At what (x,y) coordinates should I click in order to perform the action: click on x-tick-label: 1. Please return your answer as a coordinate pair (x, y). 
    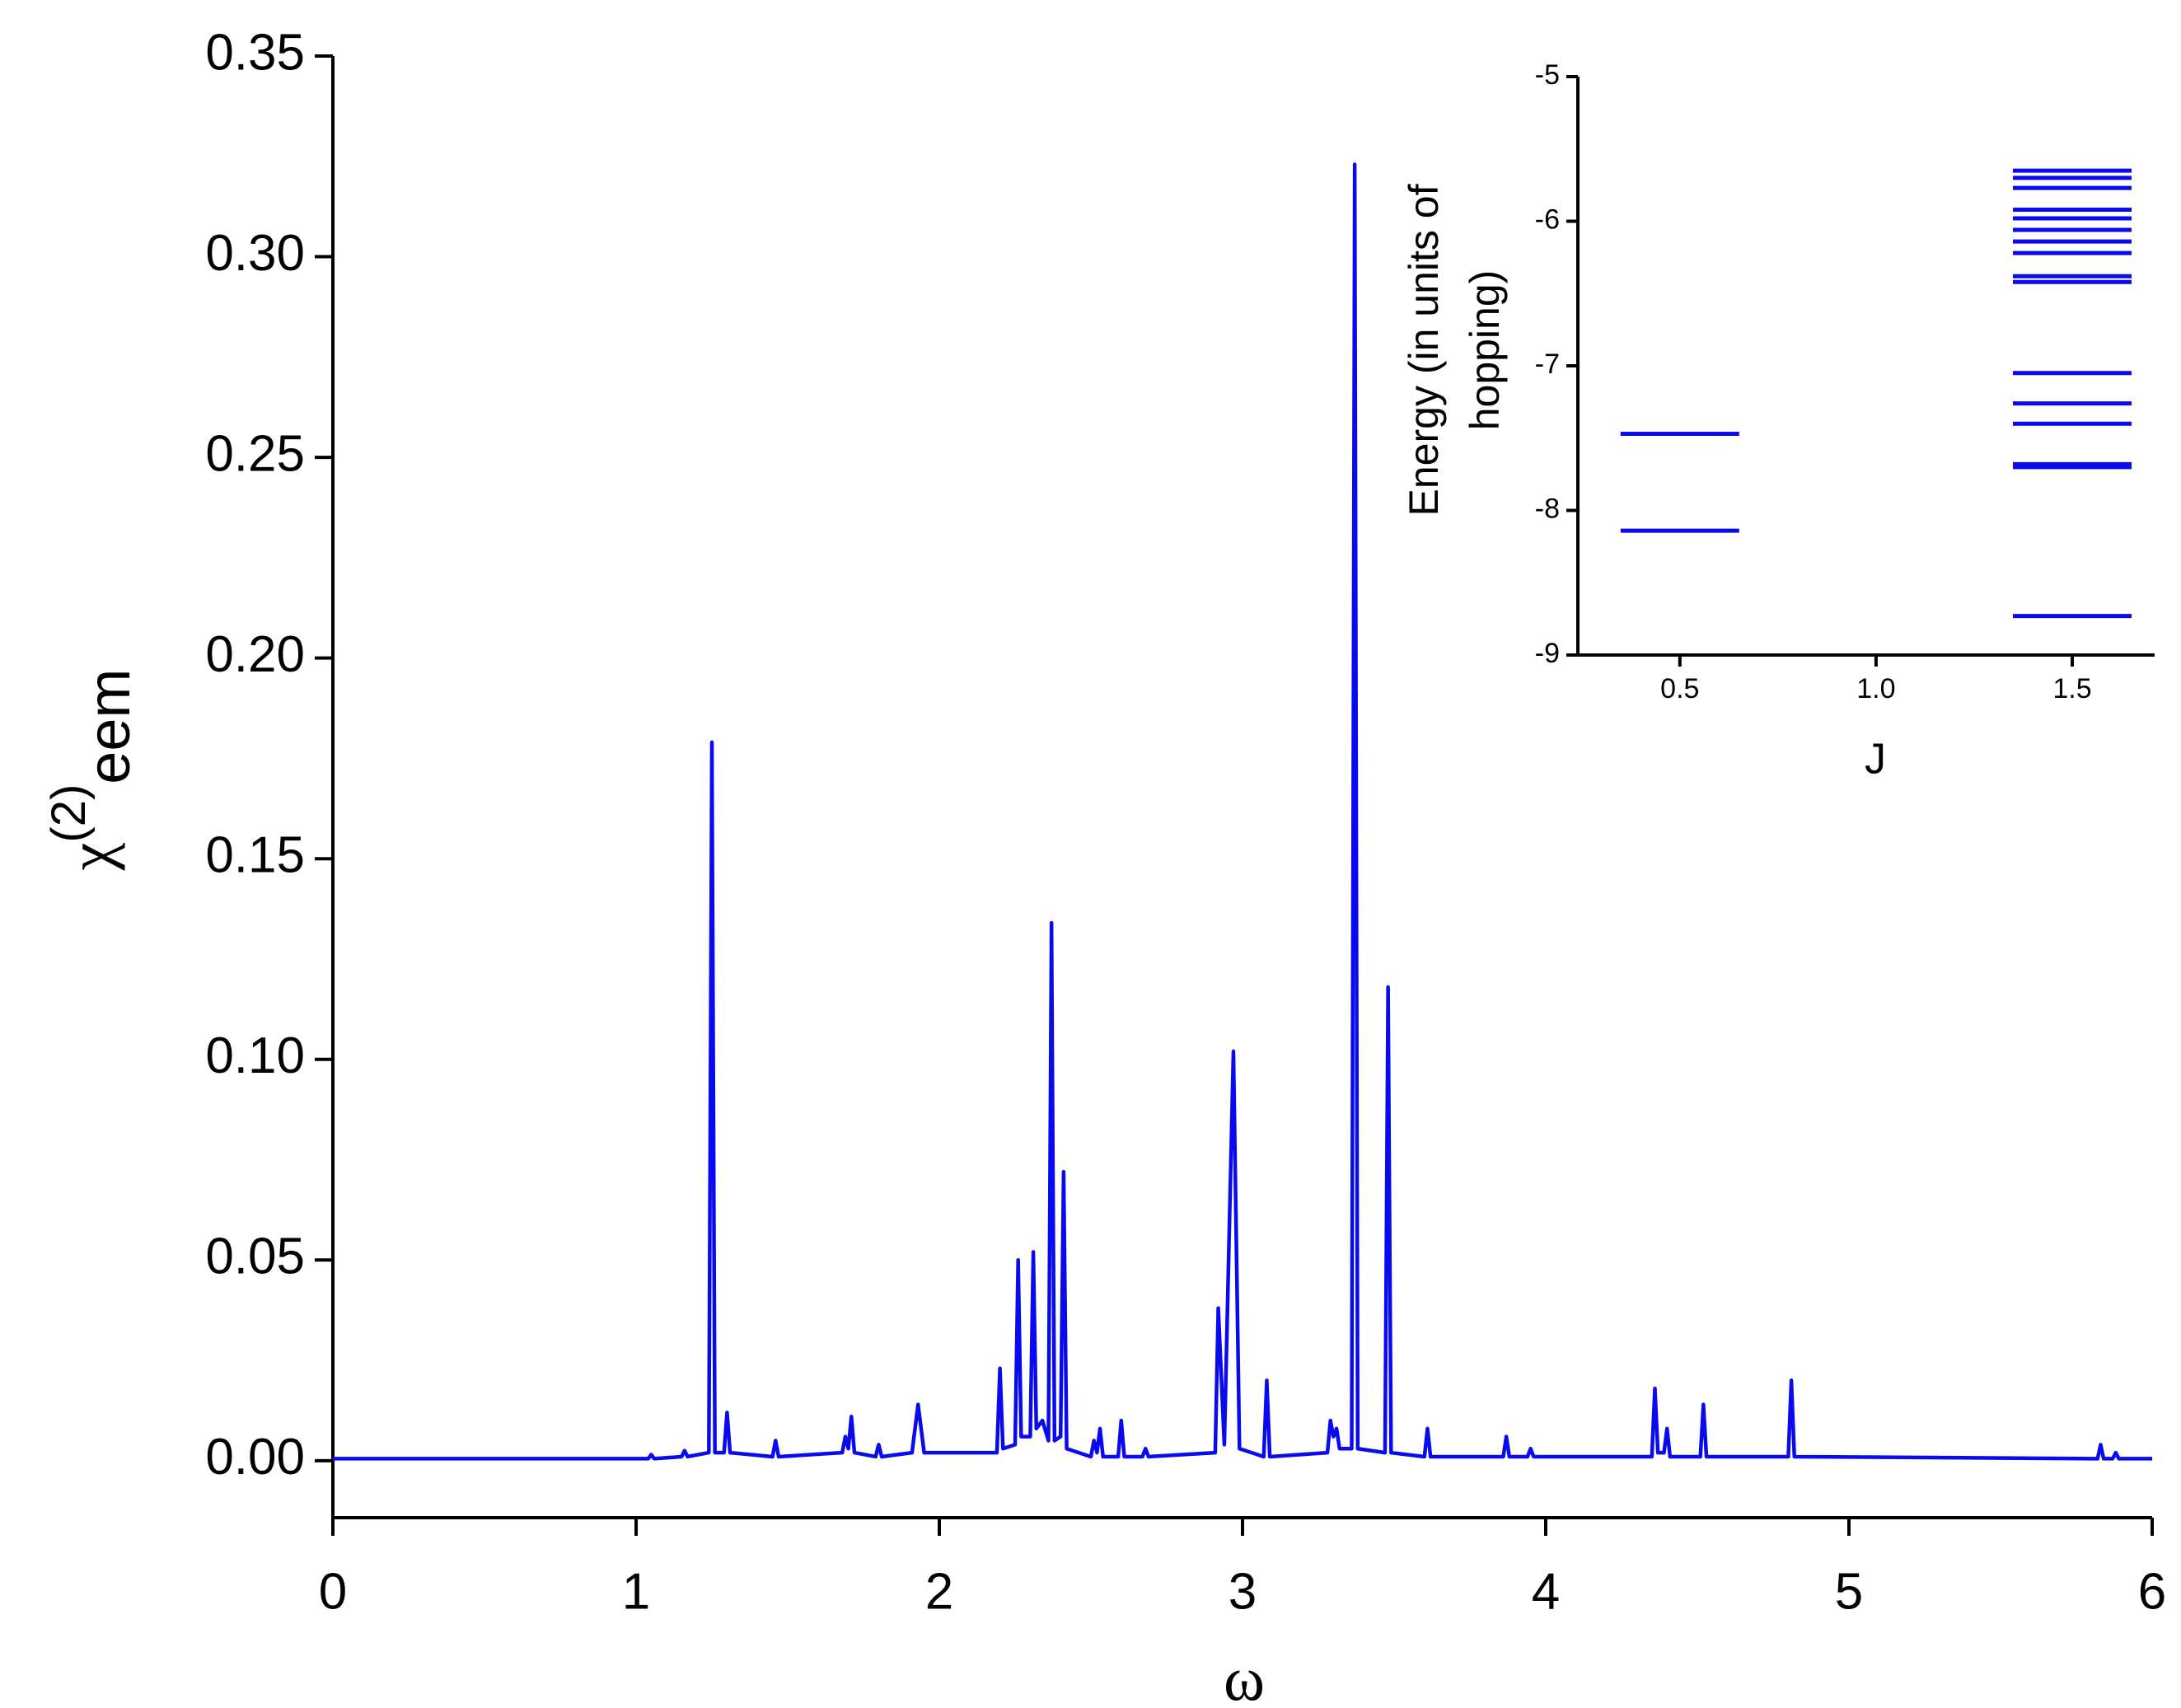
    Looking at the image, I should click on (636, 1591).